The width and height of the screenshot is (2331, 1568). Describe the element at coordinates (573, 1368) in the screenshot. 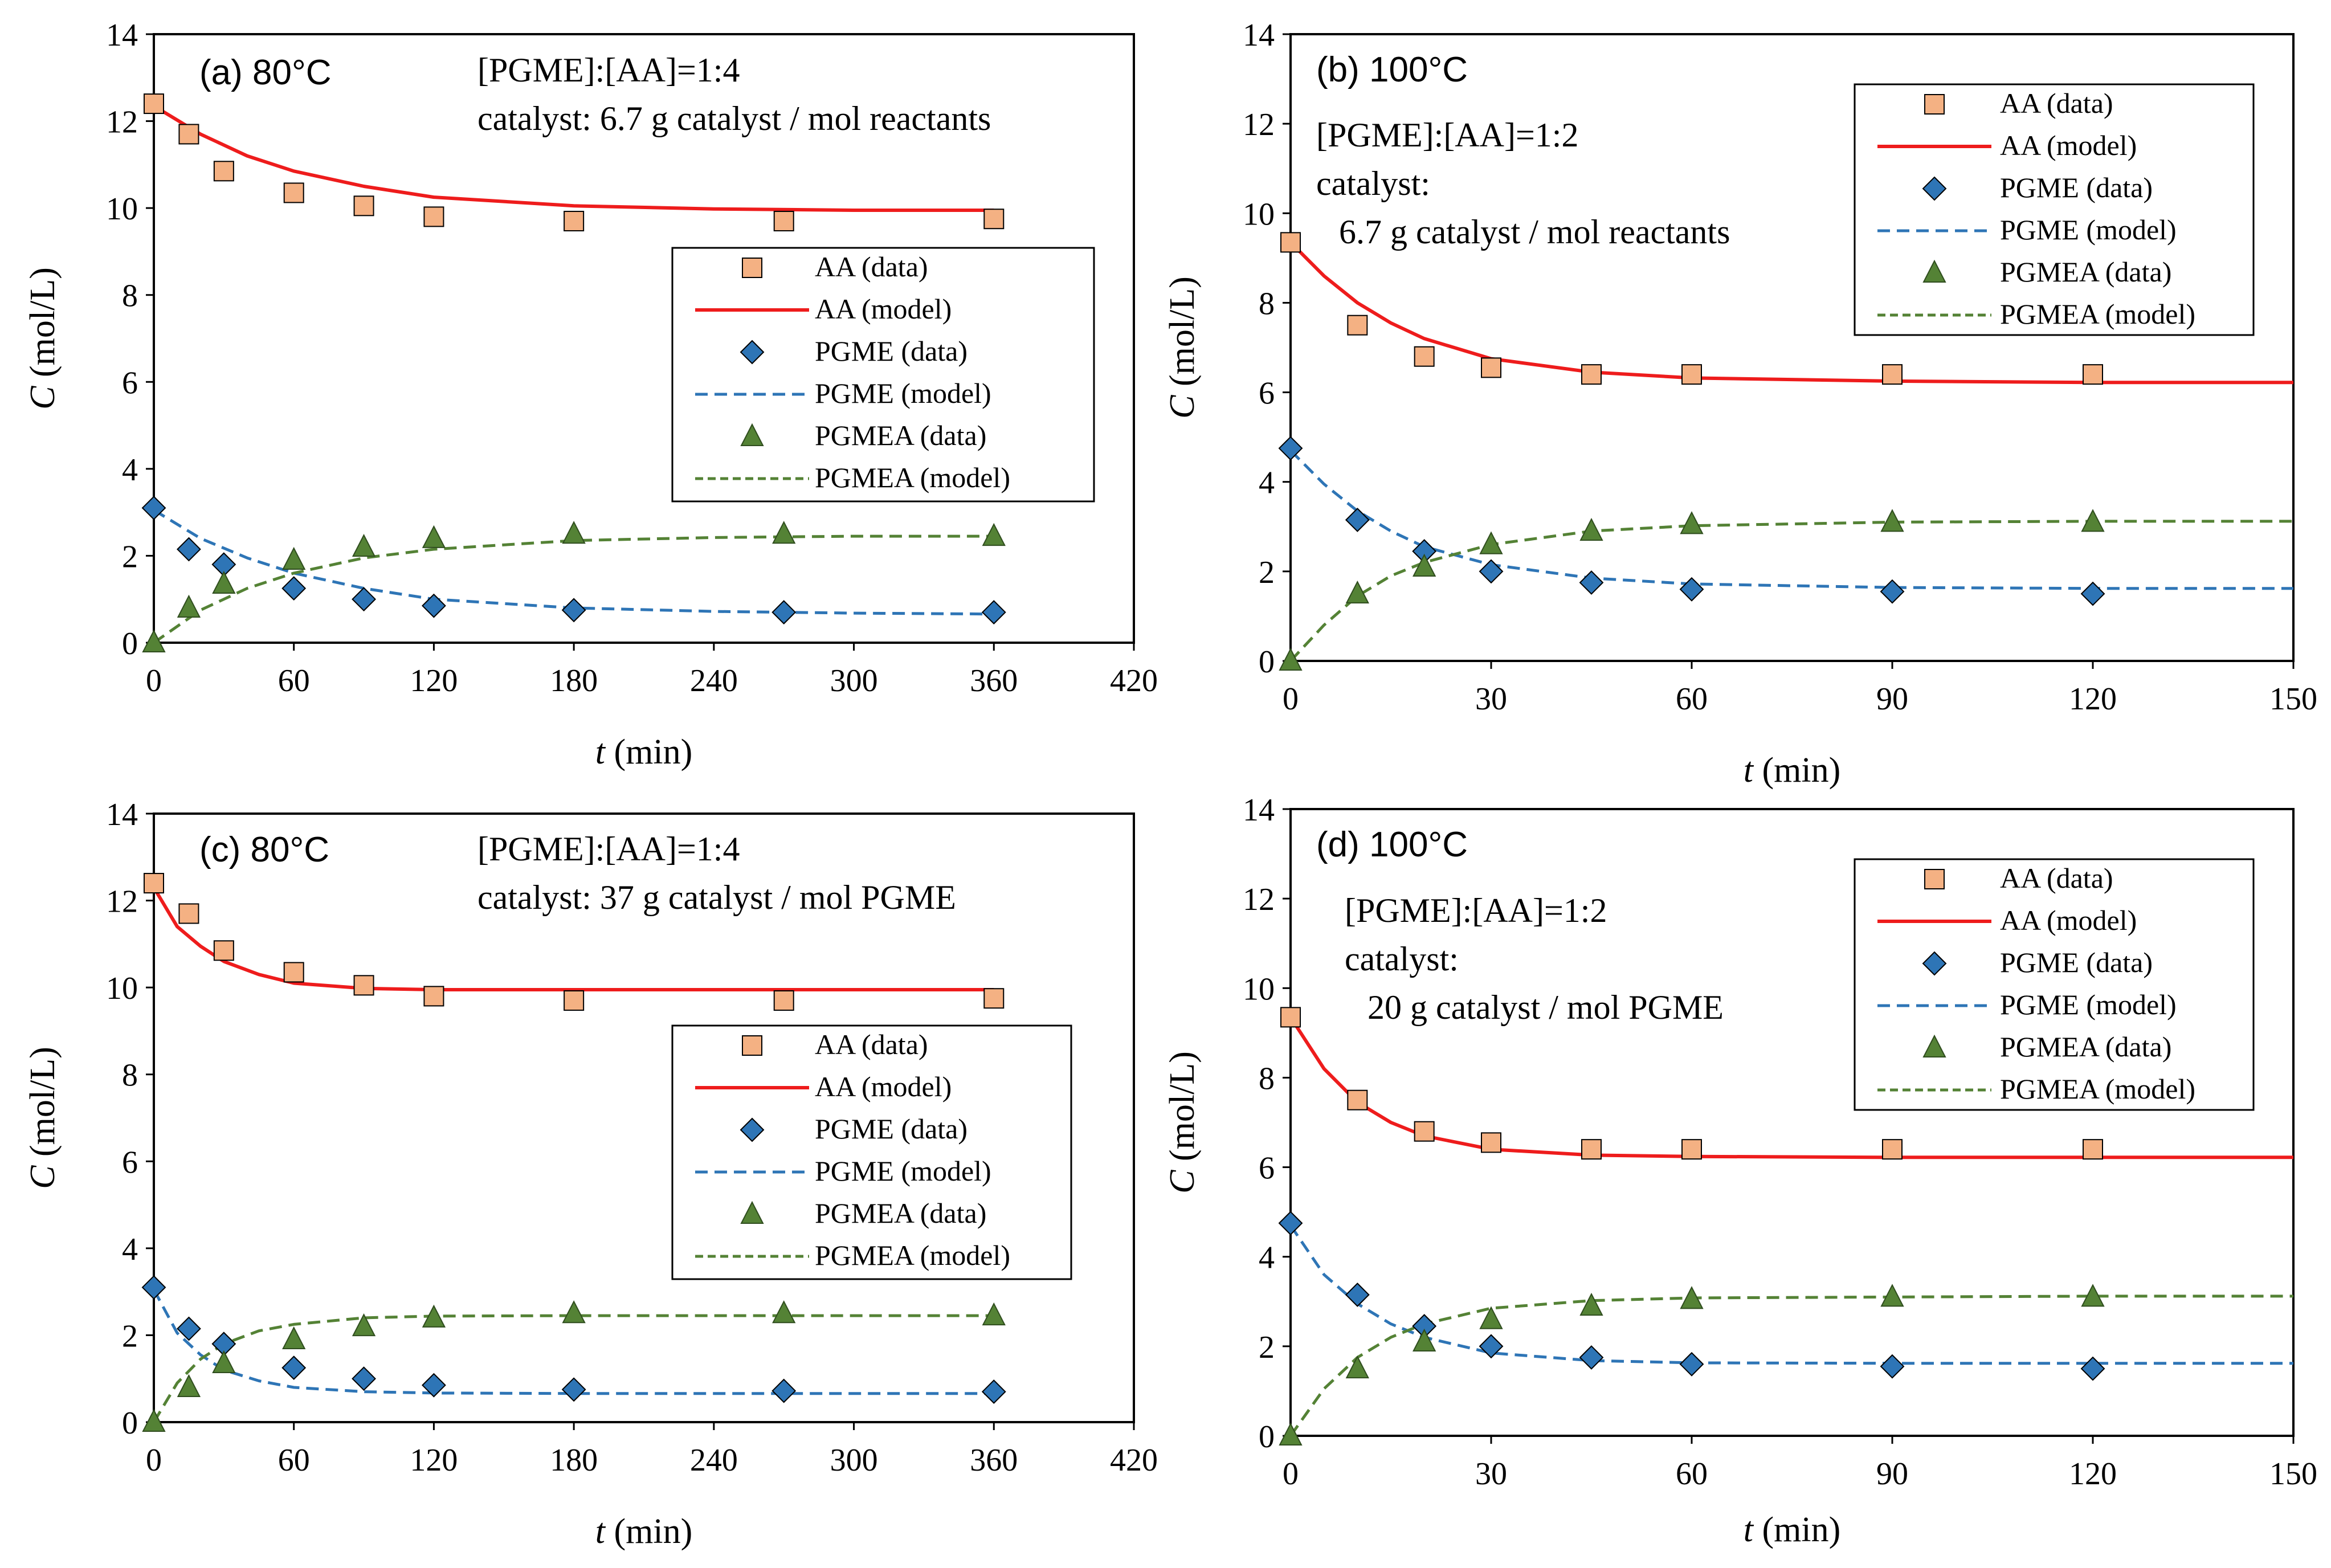

I see `series-line-pgmea-model` at that location.